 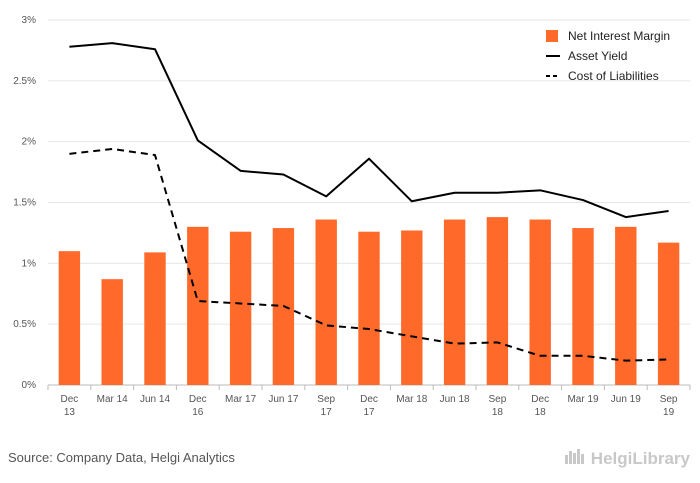 I want to click on x-tick-label: Mar 18, so click(x=412, y=399).